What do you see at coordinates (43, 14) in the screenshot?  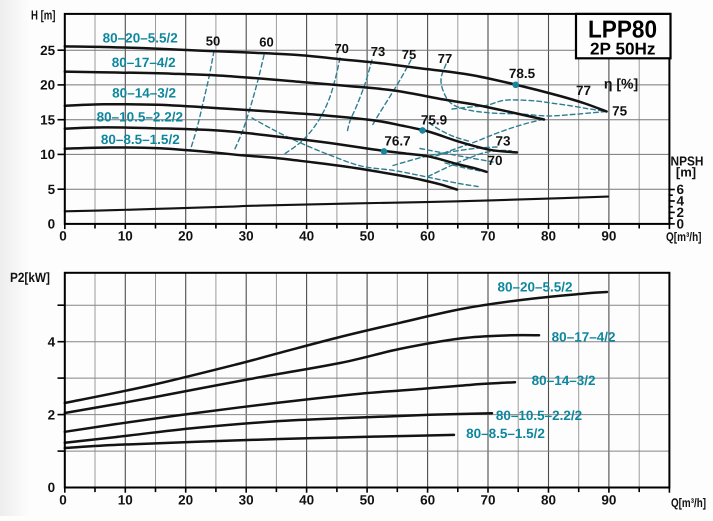 I see `svg-text: H [m]` at bounding box center [43, 14].